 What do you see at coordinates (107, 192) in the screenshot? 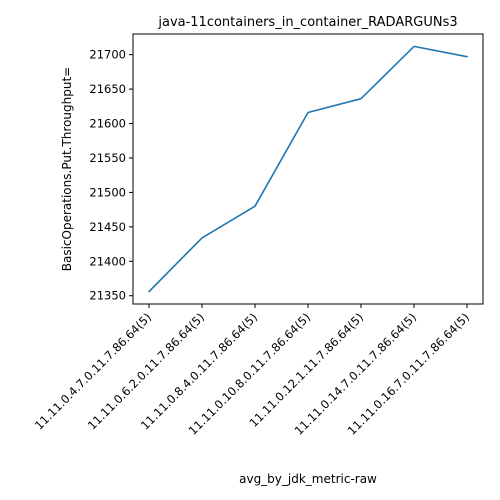
I see `y-tick-label: 21500` at bounding box center [107, 192].